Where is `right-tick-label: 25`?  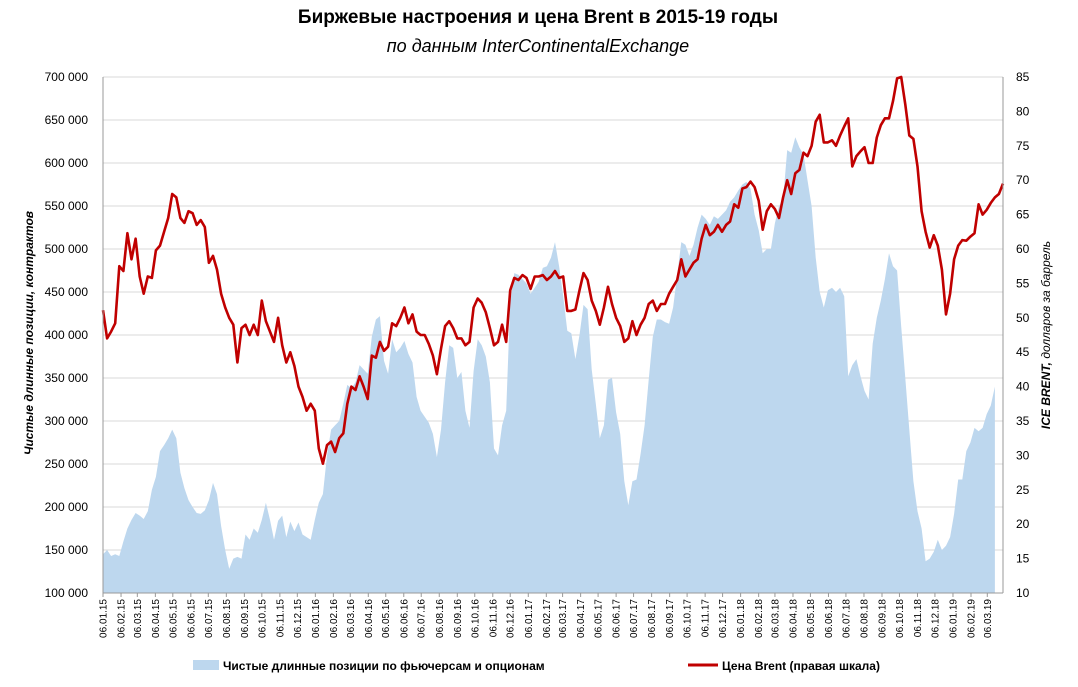
right-tick-label: 25 is located at coordinates (1023, 490).